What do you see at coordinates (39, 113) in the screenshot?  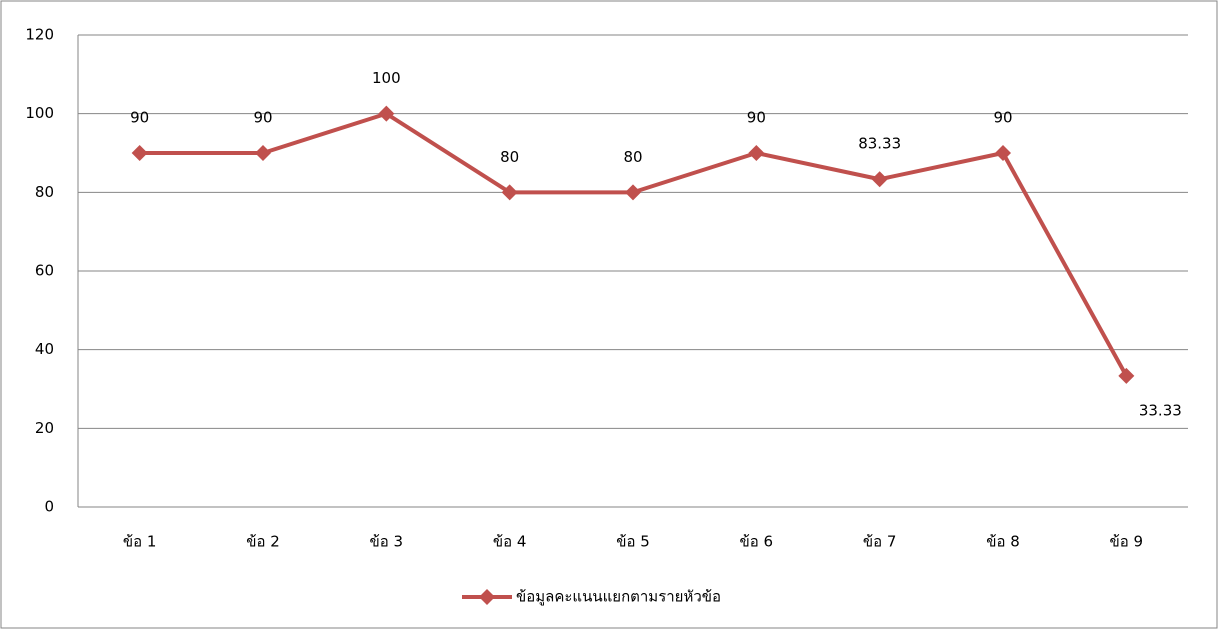 I see `y-tick-label: 100` at bounding box center [39, 113].